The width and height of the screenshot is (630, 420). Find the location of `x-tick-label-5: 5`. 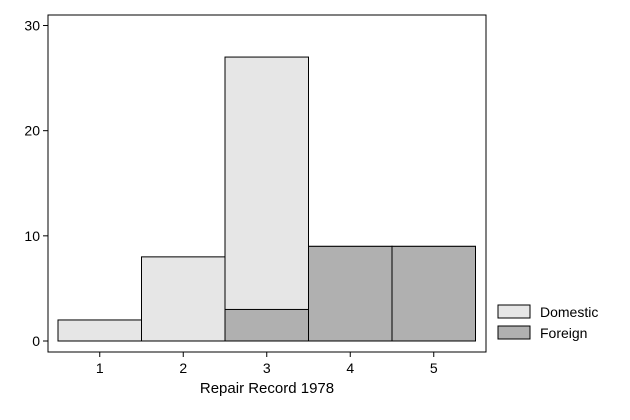

x-tick-label-5: 5 is located at coordinates (434, 368).